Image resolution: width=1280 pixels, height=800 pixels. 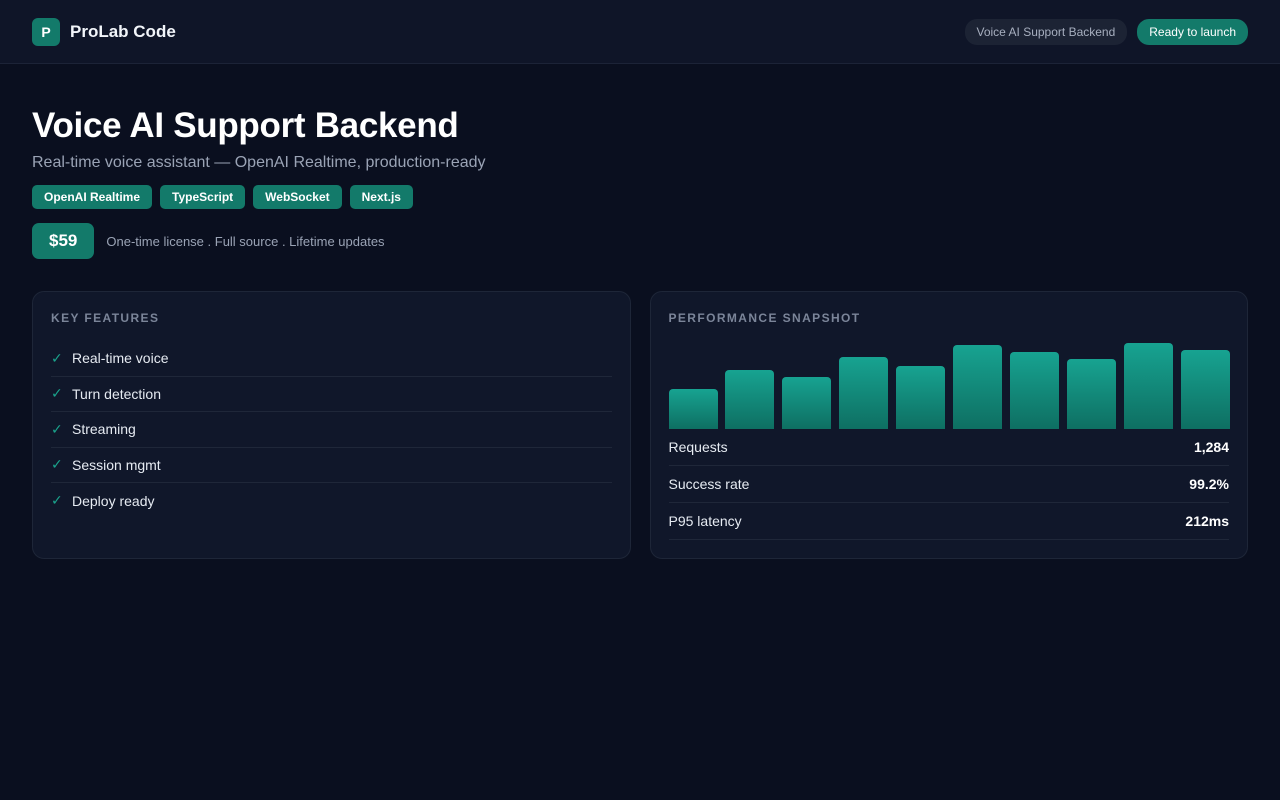 I want to click on feature-label: Session mgmt, so click(x=116, y=464).